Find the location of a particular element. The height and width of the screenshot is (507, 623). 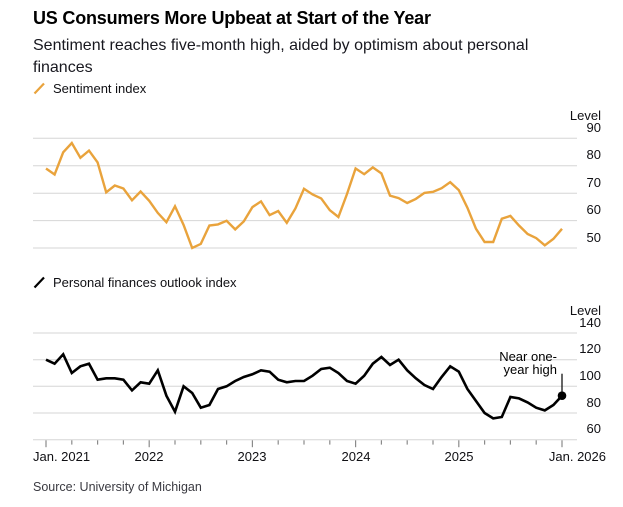

orange-line-legend-icon is located at coordinates (39, 88).